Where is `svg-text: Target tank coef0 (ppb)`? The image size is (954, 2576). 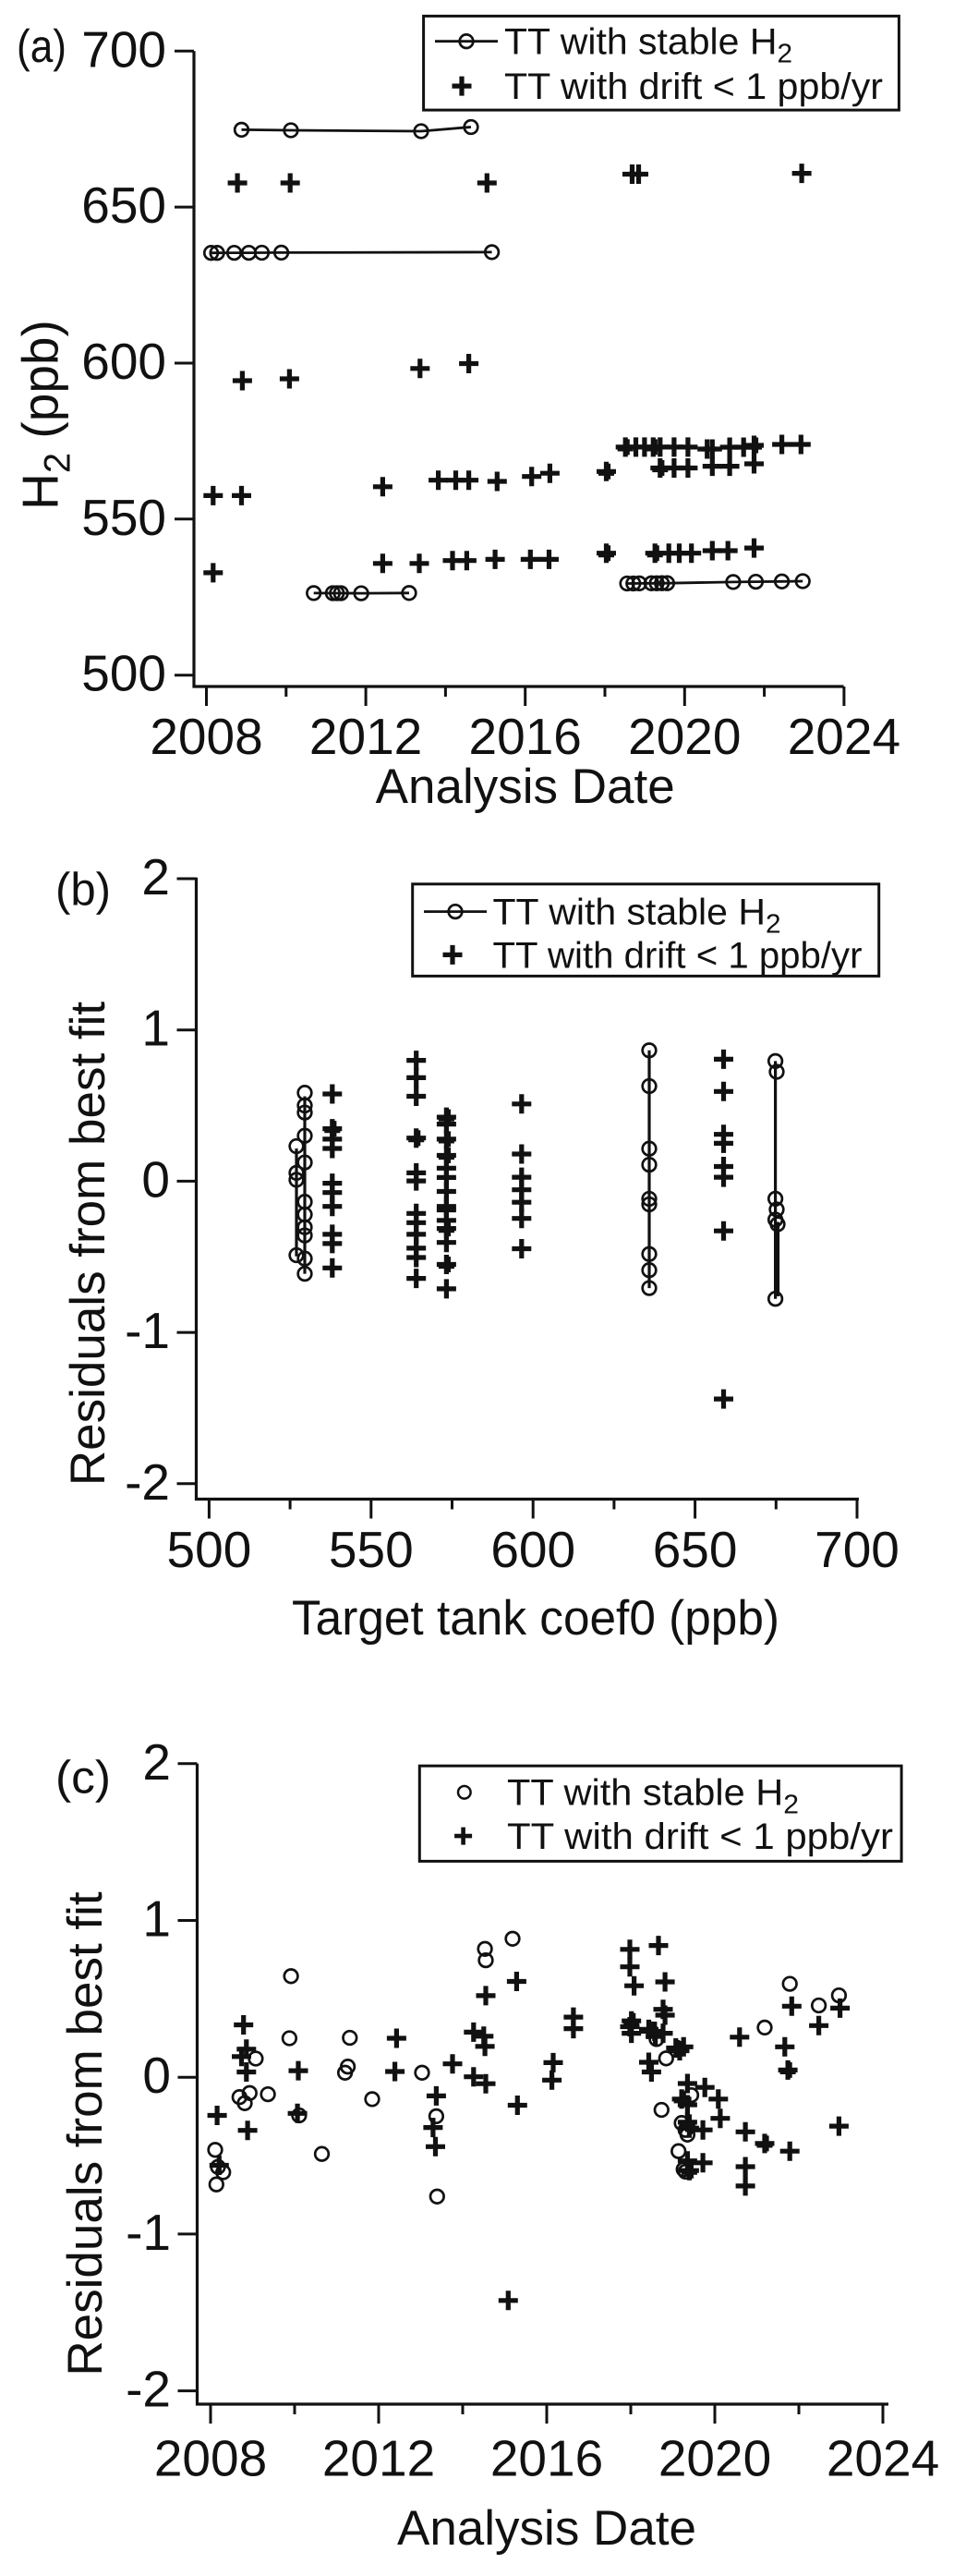
svg-text: Target tank coef0 (ppb) is located at coordinates (535, 1618).